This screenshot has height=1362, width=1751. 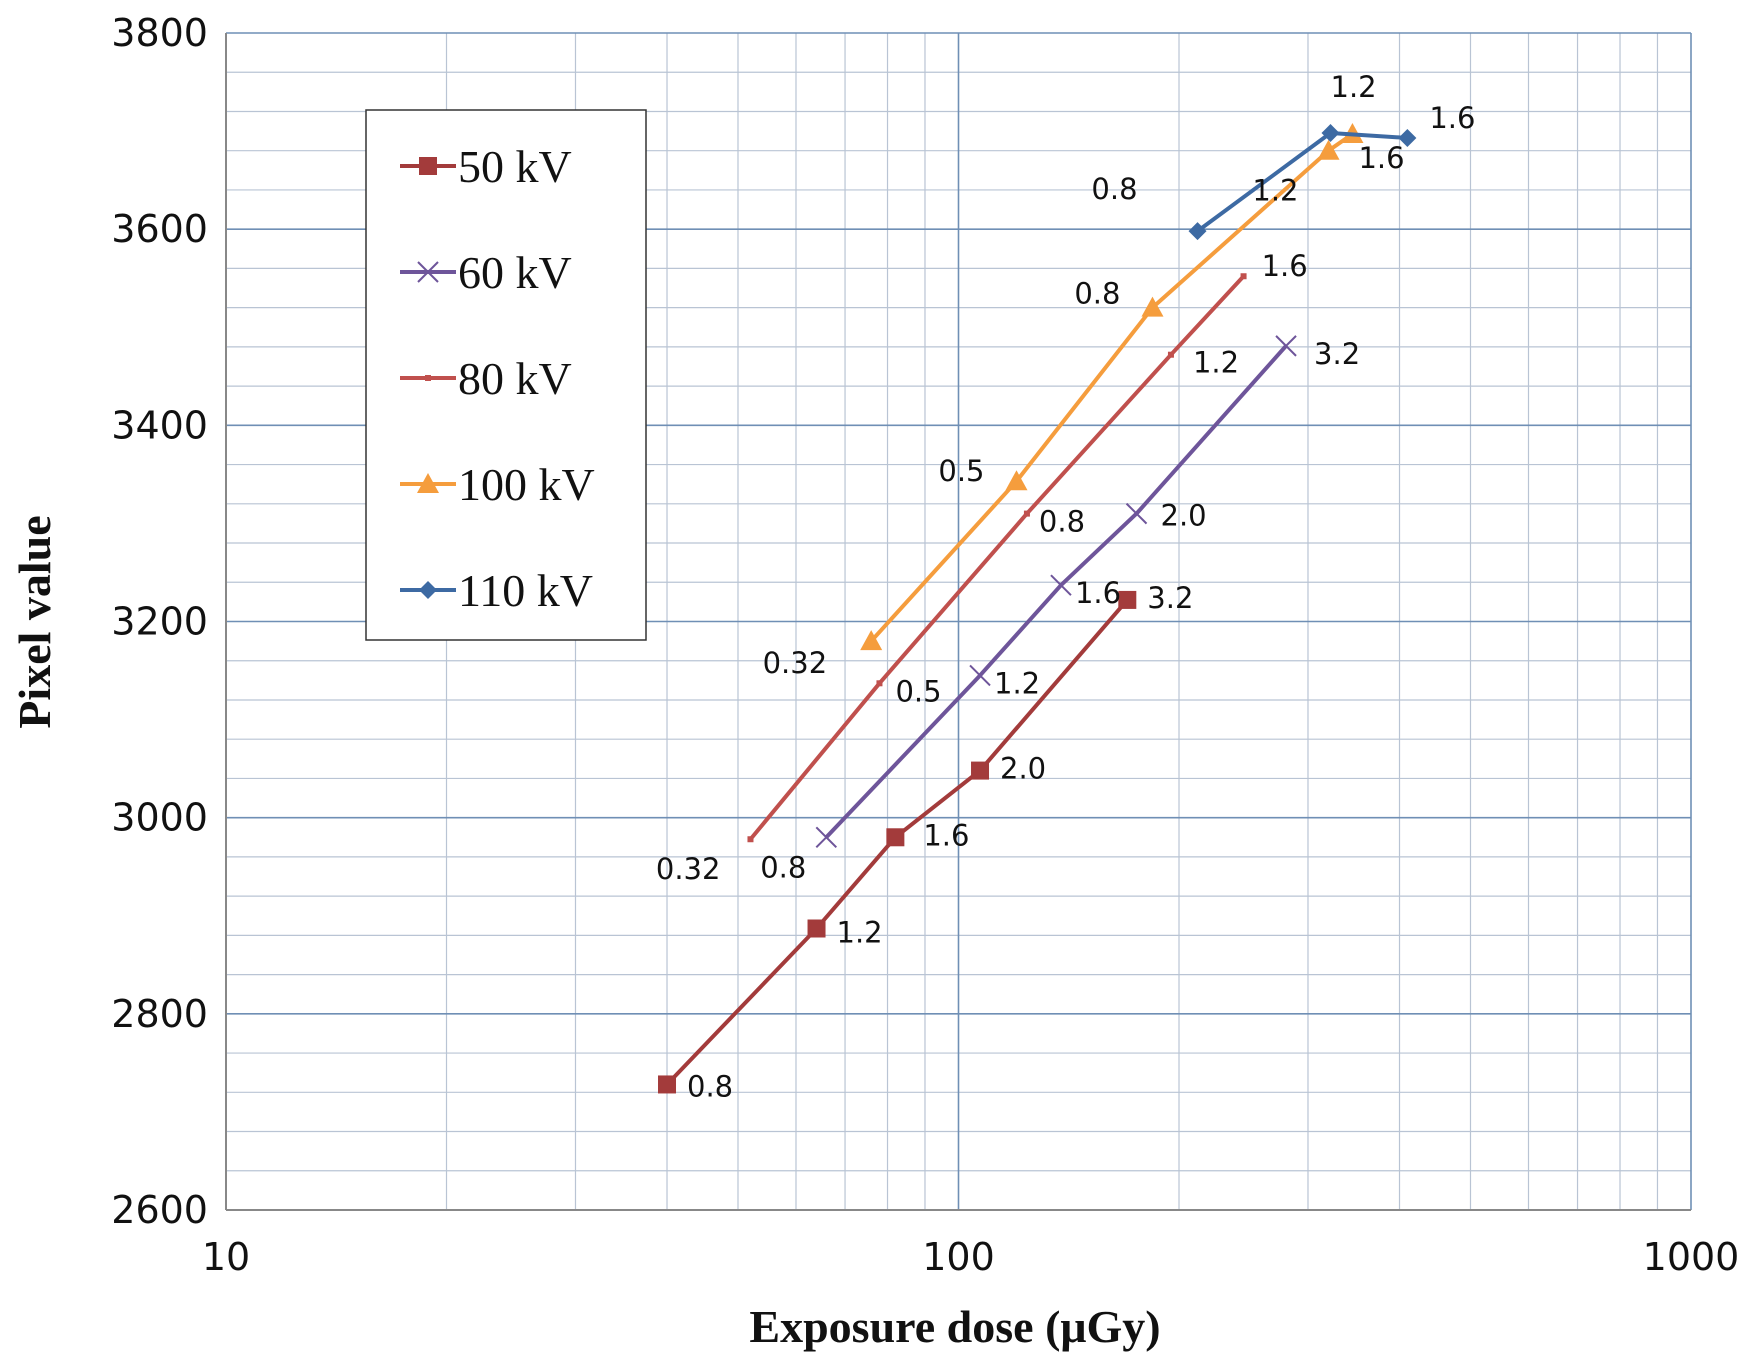 What do you see at coordinates (1691, 1257) in the screenshot?
I see `x-tick-label: 1000` at bounding box center [1691, 1257].